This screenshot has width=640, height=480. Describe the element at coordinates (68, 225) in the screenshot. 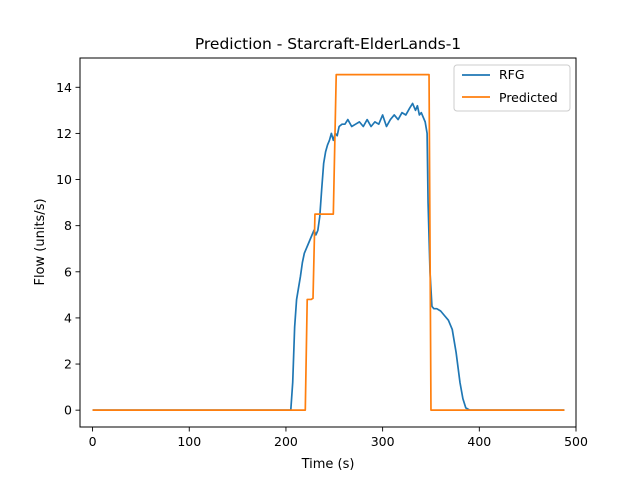

I see `y-tick-label: 8` at that location.